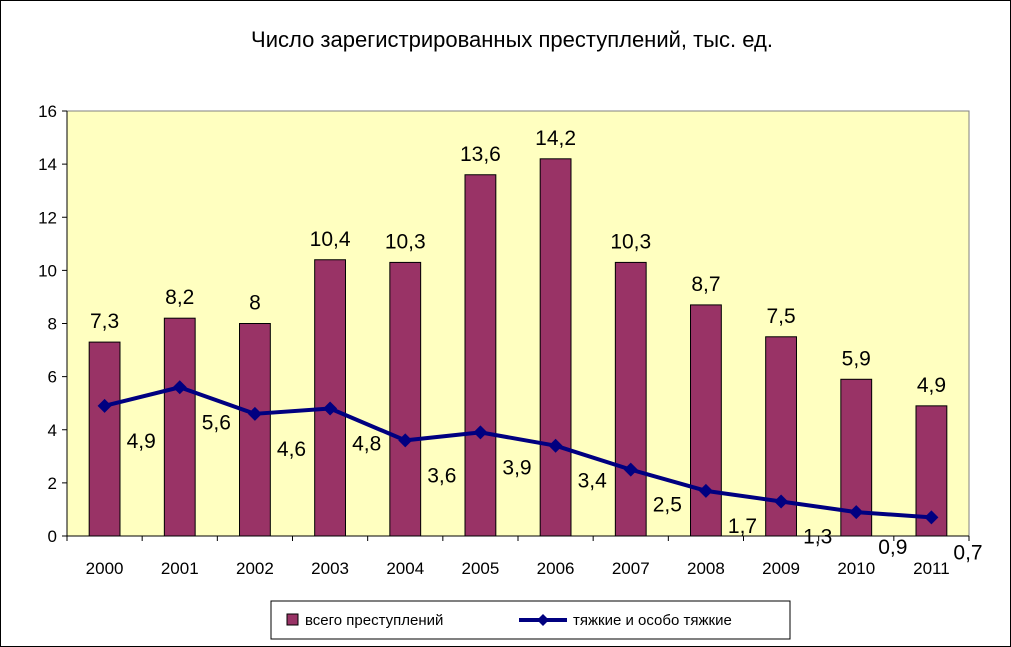 This screenshot has width=1011, height=647. I want to click on y-tick-label: 14, so click(47, 164).